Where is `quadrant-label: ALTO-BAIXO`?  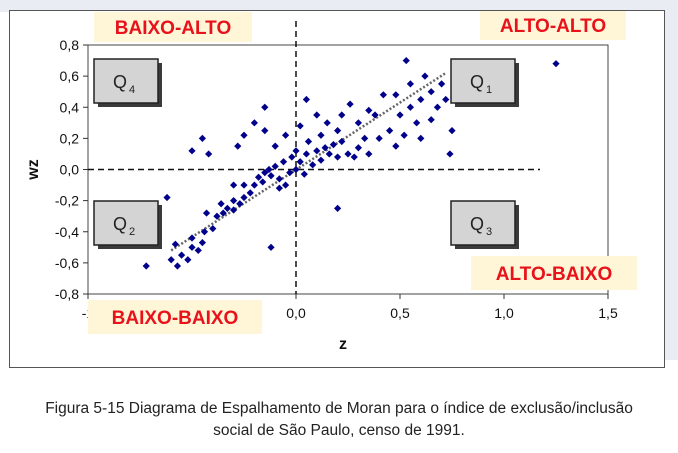 quadrant-label: ALTO-BAIXO is located at coordinates (554, 274).